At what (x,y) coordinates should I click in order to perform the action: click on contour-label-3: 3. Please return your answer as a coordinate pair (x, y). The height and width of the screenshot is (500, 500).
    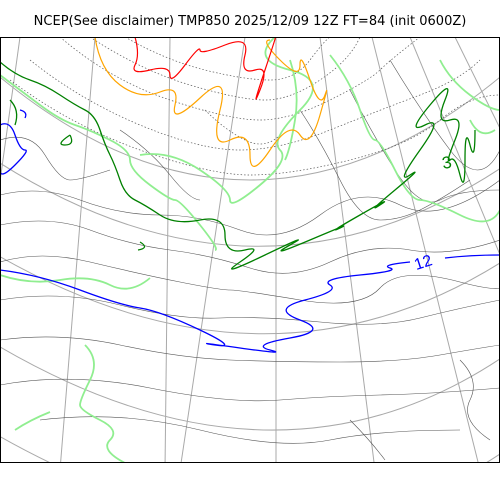
    Looking at the image, I should click on (447, 163).